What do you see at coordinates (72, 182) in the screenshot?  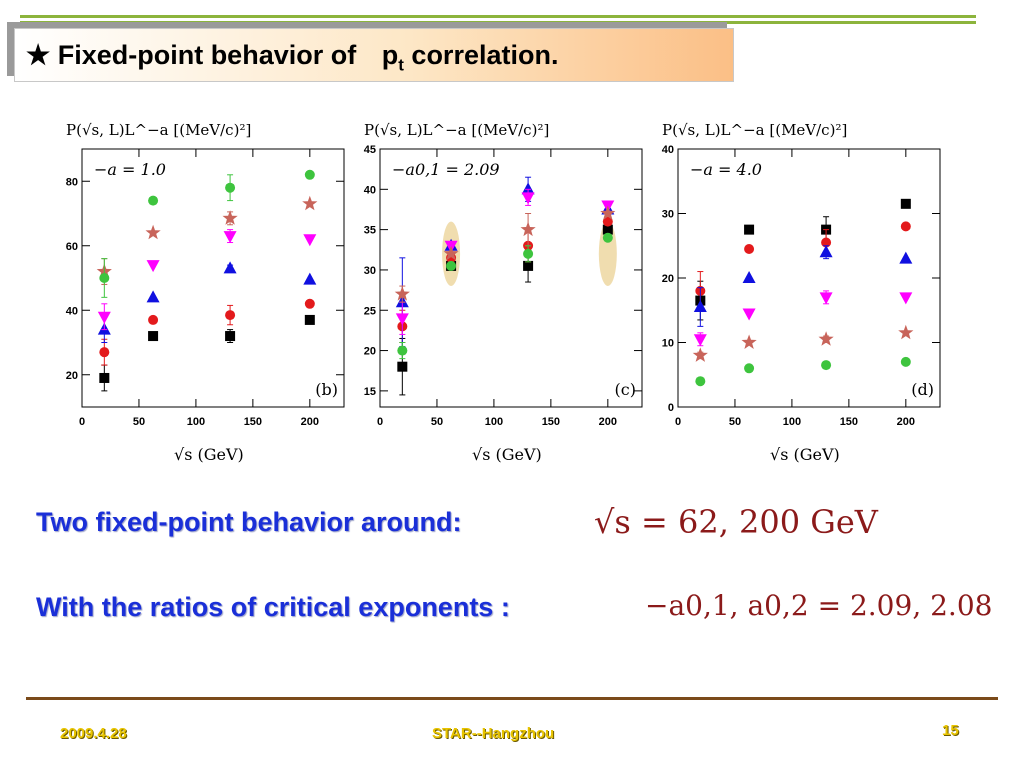 I see `y-tick-label: 80` at bounding box center [72, 182].